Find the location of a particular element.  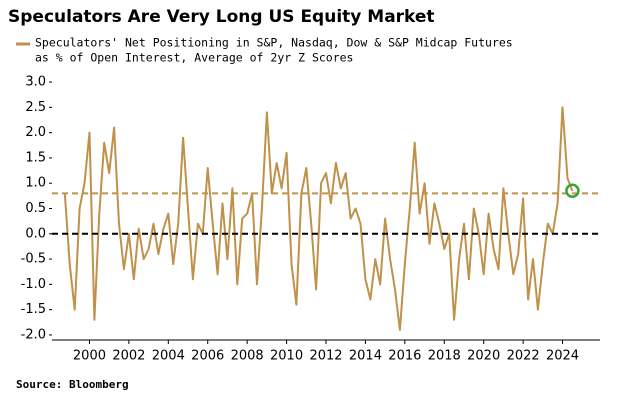

y-tick-label: 0.5 is located at coordinates (35, 208).